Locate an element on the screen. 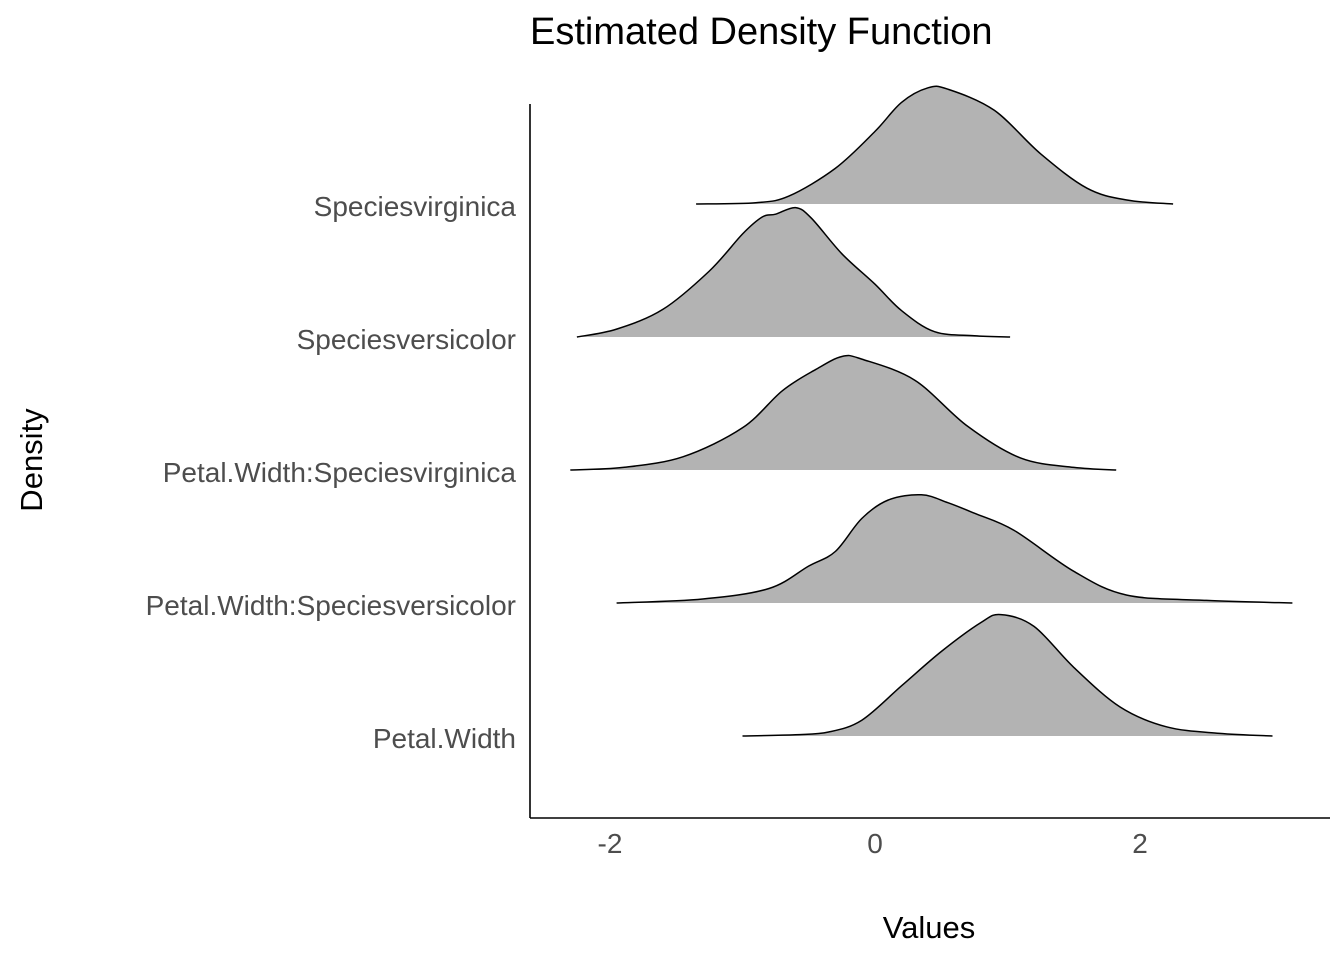  density-fill-petal-width-speciesversicolor is located at coordinates (954, 548).